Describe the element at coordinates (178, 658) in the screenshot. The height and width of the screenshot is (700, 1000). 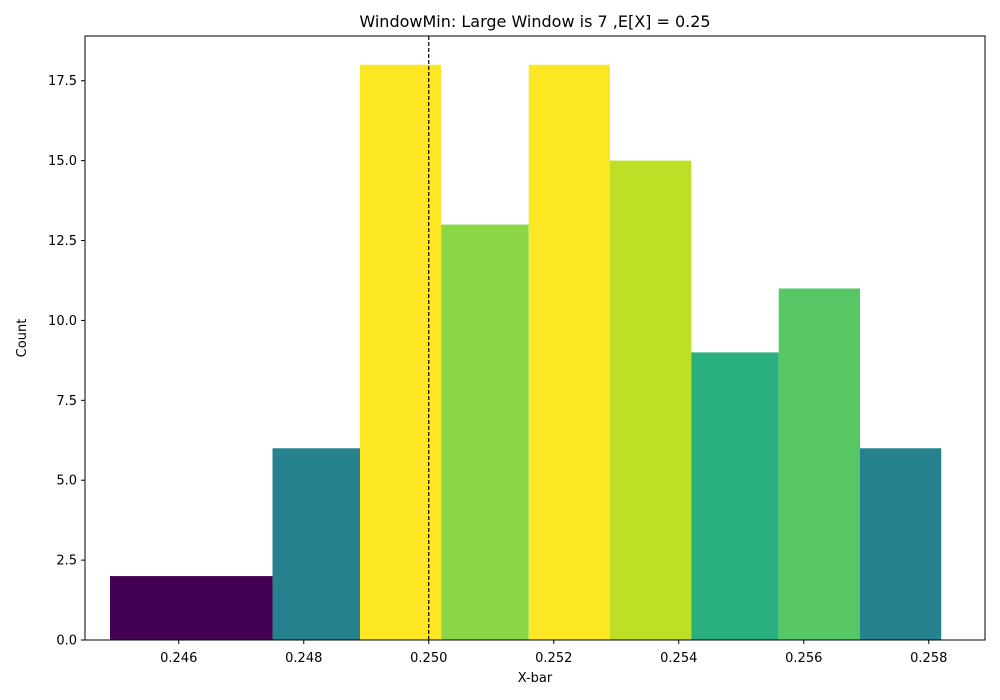
I see `x-tick-label: 0.246` at that location.